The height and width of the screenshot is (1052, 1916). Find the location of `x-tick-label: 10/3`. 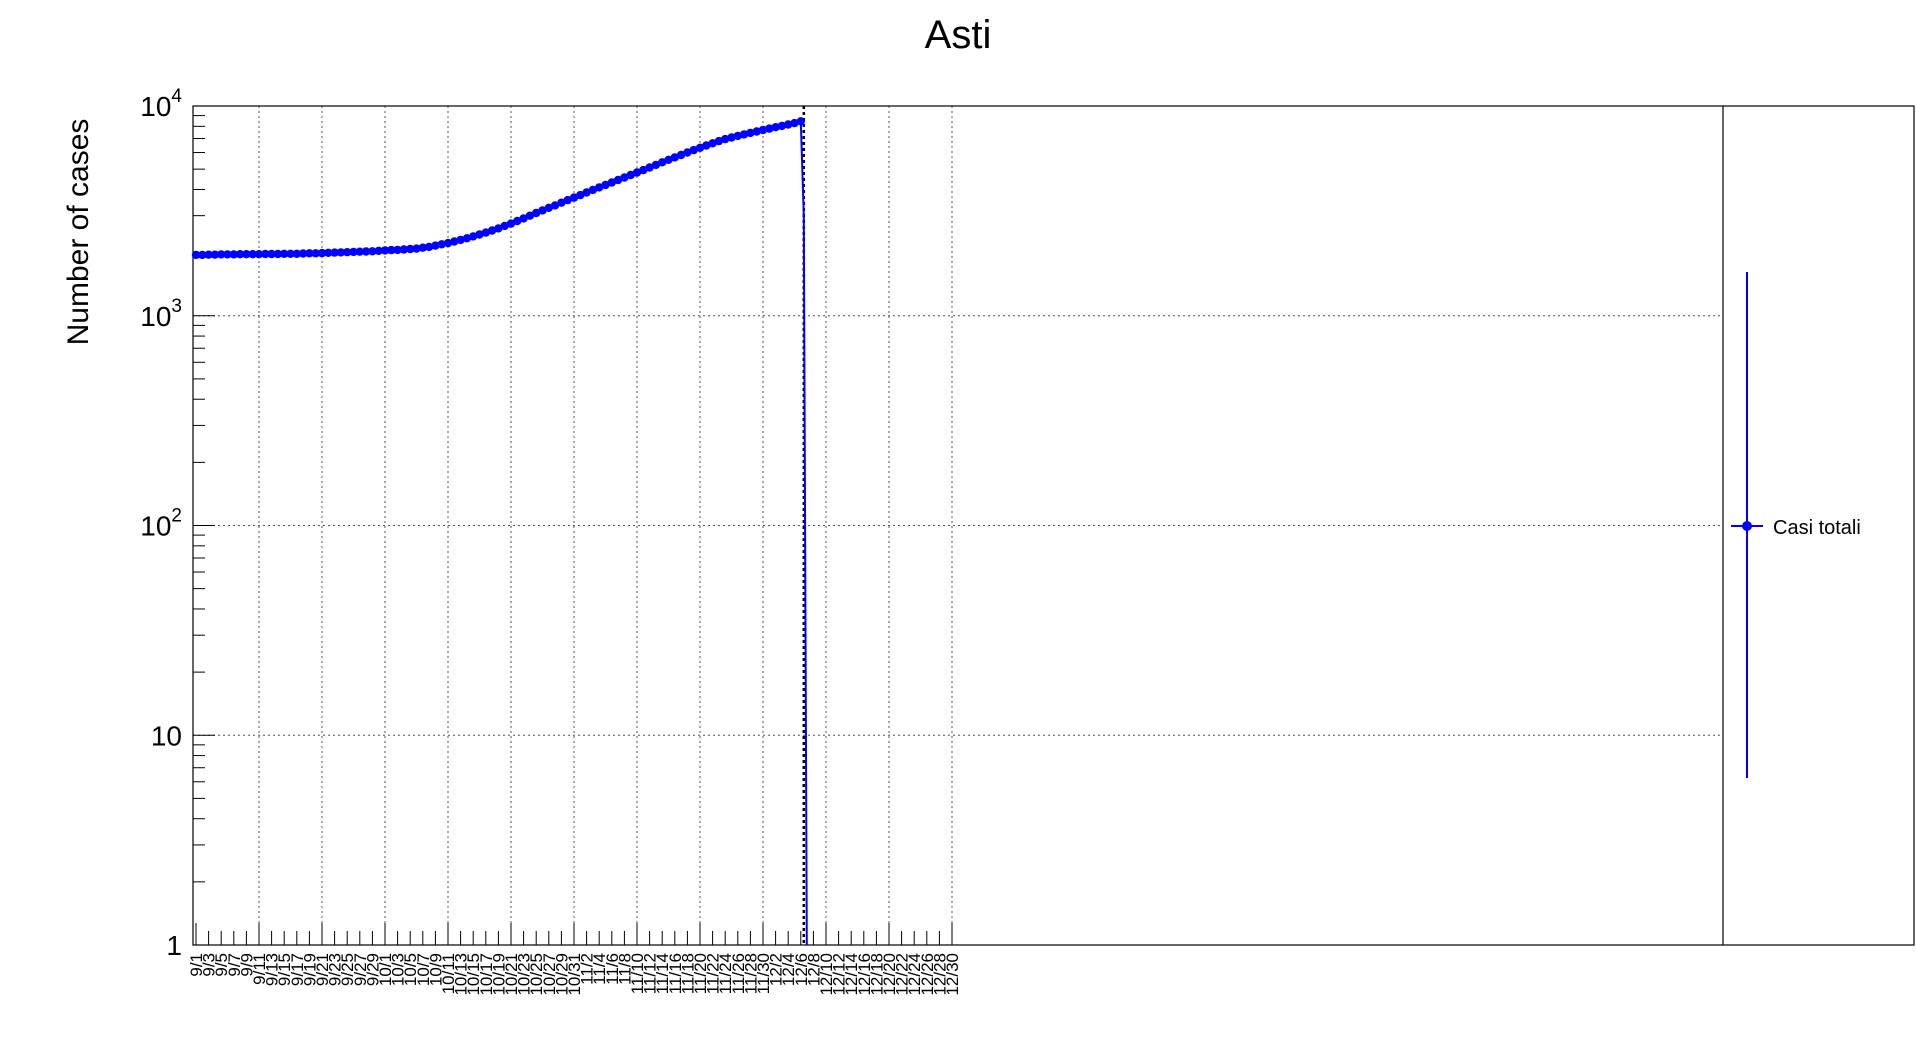

x-tick-label: 10/3 is located at coordinates (398, 969).